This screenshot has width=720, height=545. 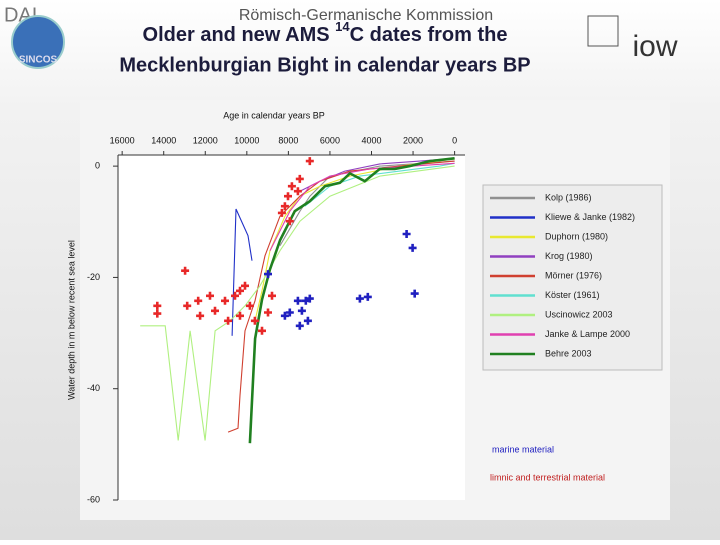 What do you see at coordinates (429, 35) in the screenshot?
I see `title-part: C dates from the` at bounding box center [429, 35].